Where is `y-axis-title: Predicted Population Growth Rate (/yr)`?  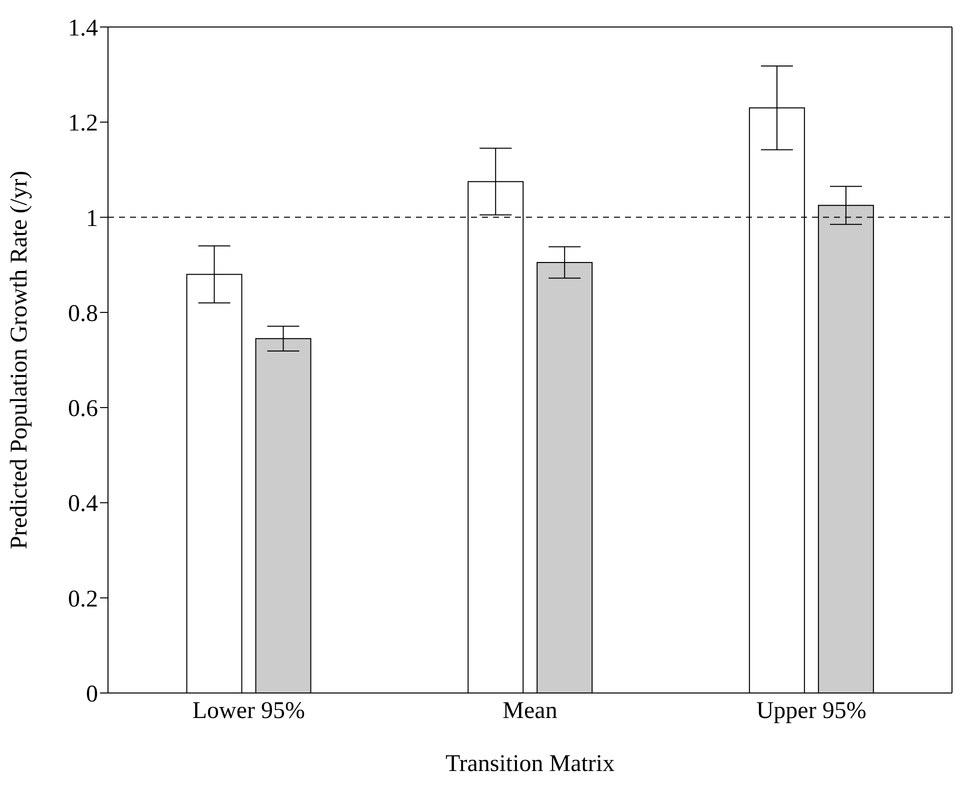 y-axis-title: Predicted Population Growth Rate (/yr) is located at coordinates (19, 360).